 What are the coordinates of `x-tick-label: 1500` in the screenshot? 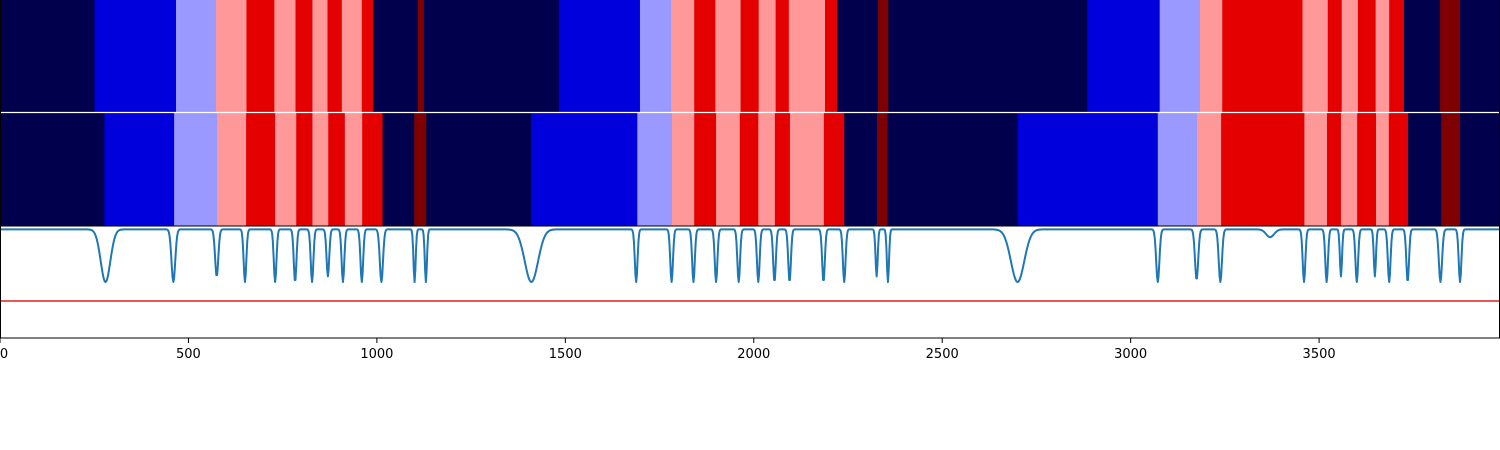 It's located at (565, 354).